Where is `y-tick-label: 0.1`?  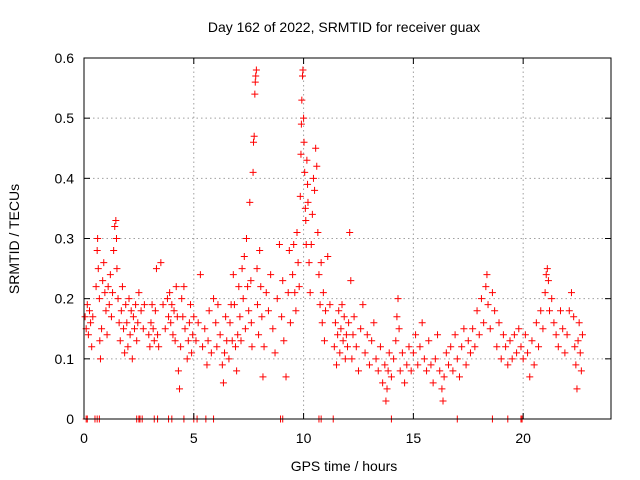
y-tick-label: 0.1 is located at coordinates (65, 359).